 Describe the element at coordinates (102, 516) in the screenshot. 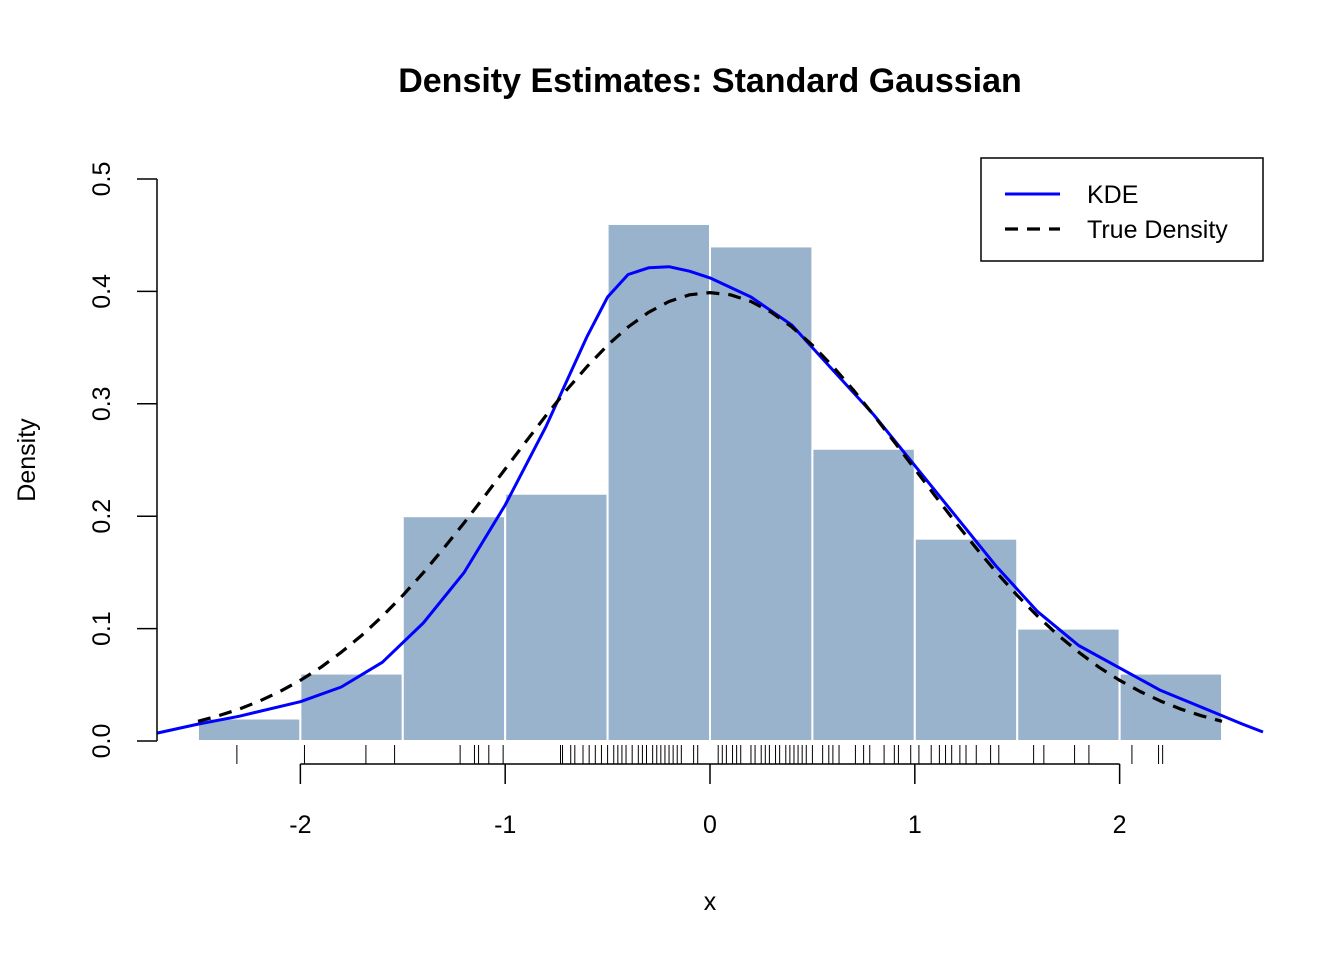

I see `y-tick-label-2: 0.2` at that location.